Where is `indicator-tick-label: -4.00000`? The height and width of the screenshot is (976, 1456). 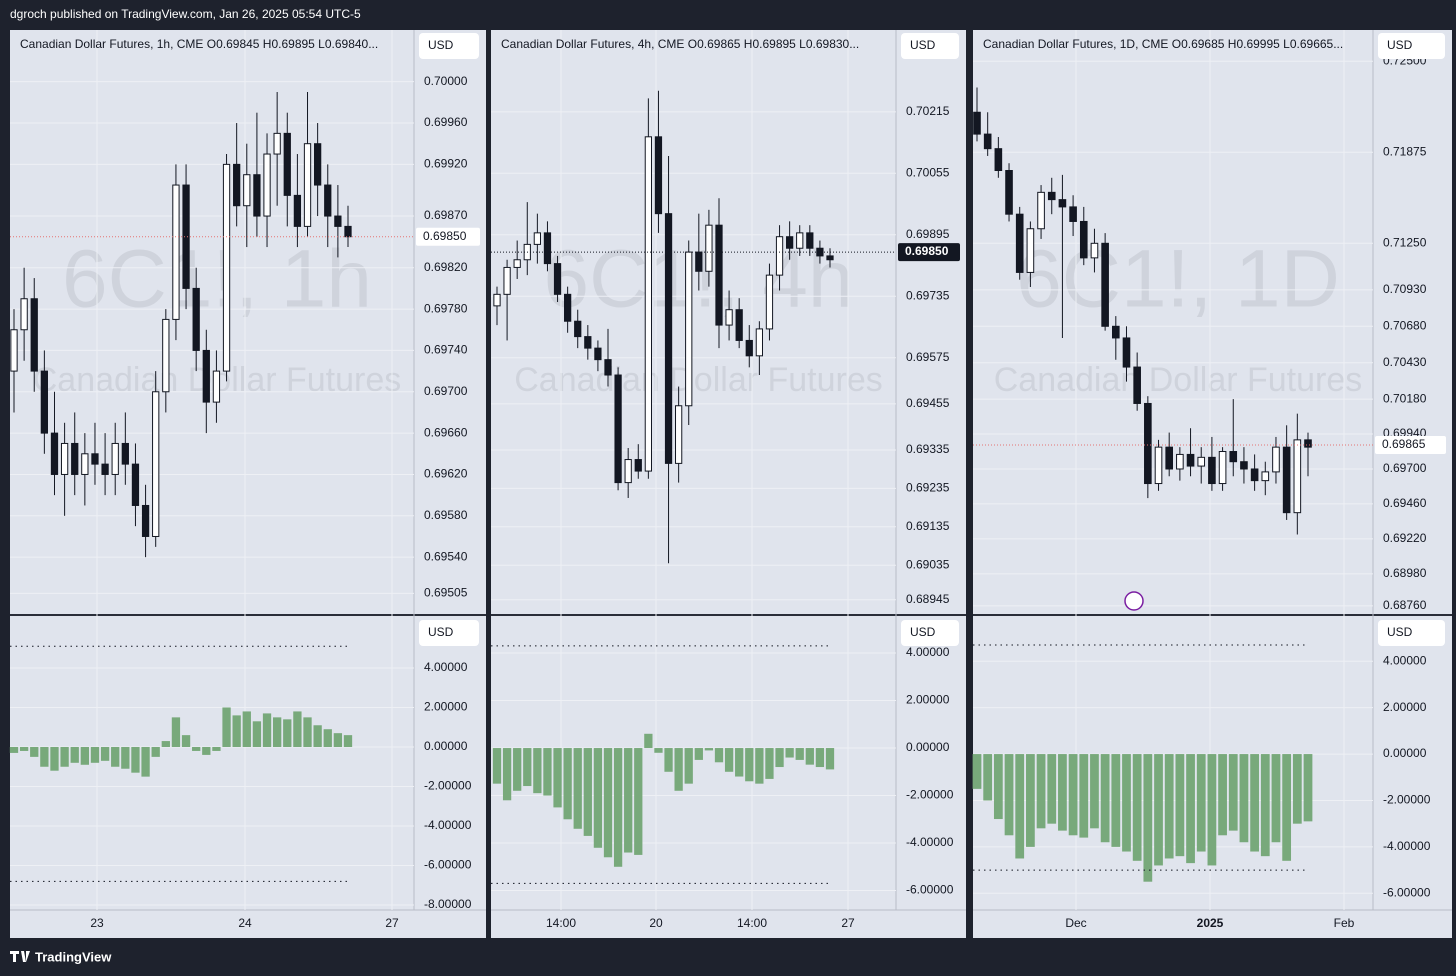
indicator-tick-label: -4.00000 is located at coordinates (930, 842).